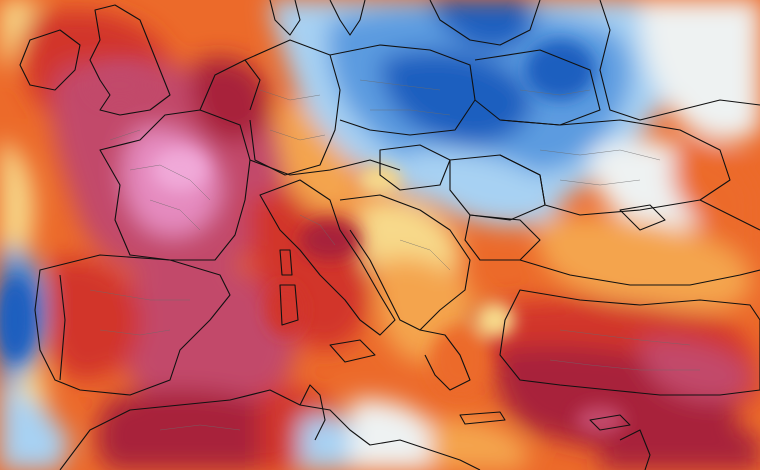 The width and height of the screenshot is (760, 470). Describe the element at coordinates (395, 434) in the screenshot. I see `central-med-pale` at that location.